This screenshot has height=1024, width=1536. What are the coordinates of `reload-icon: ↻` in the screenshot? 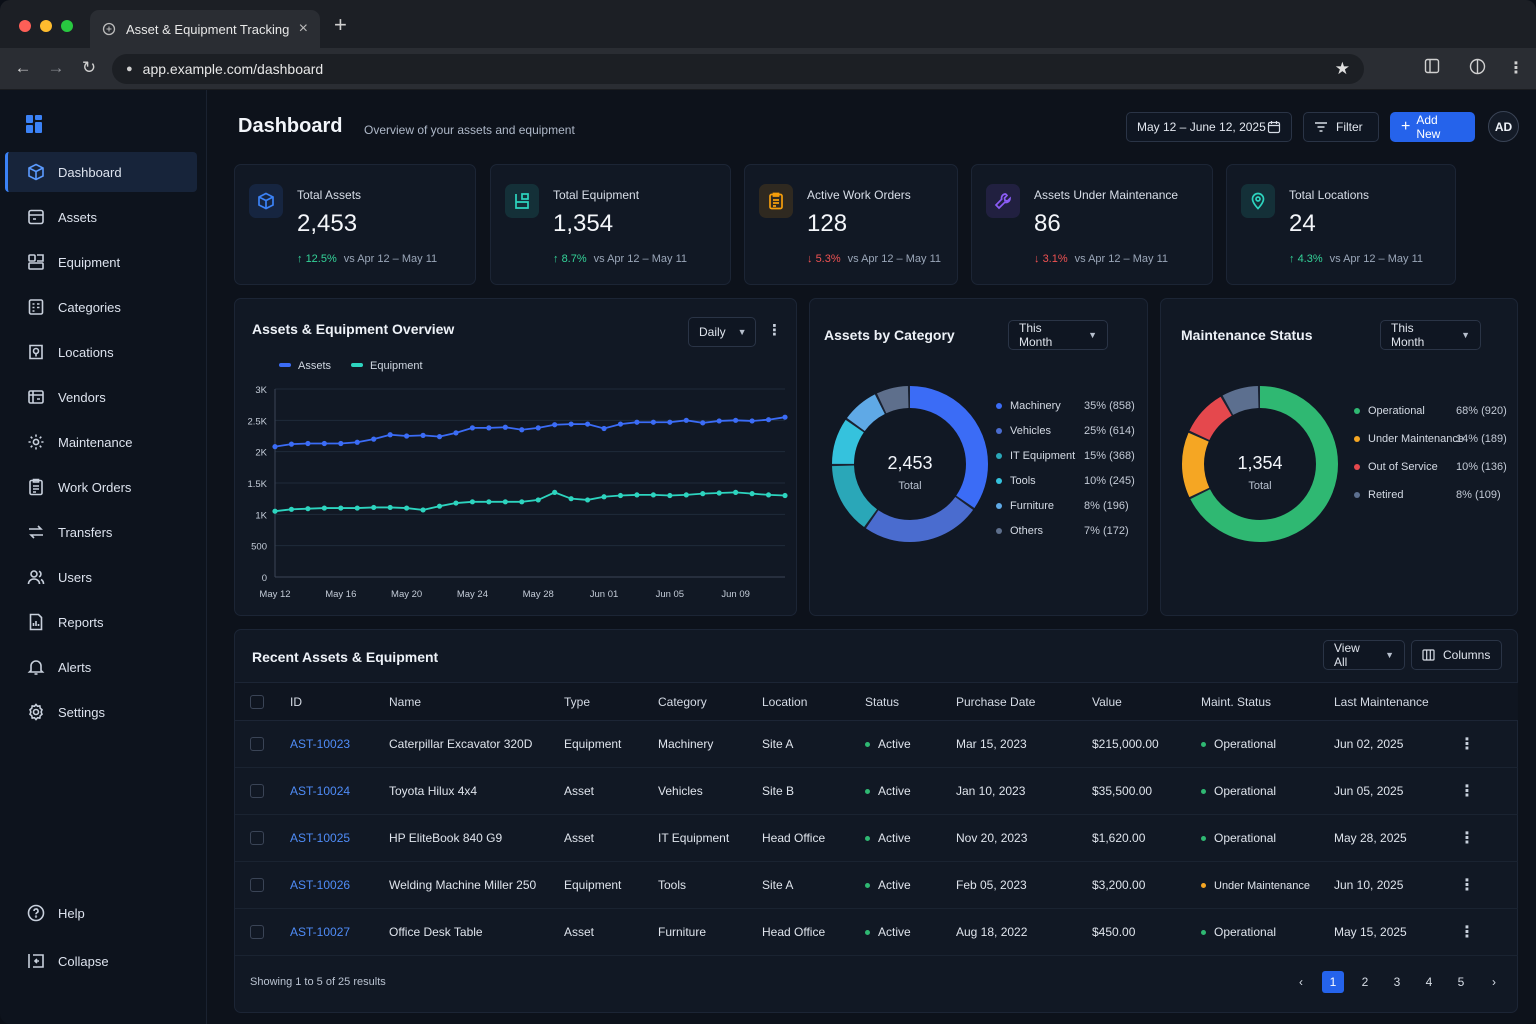 It's located at (89, 67).